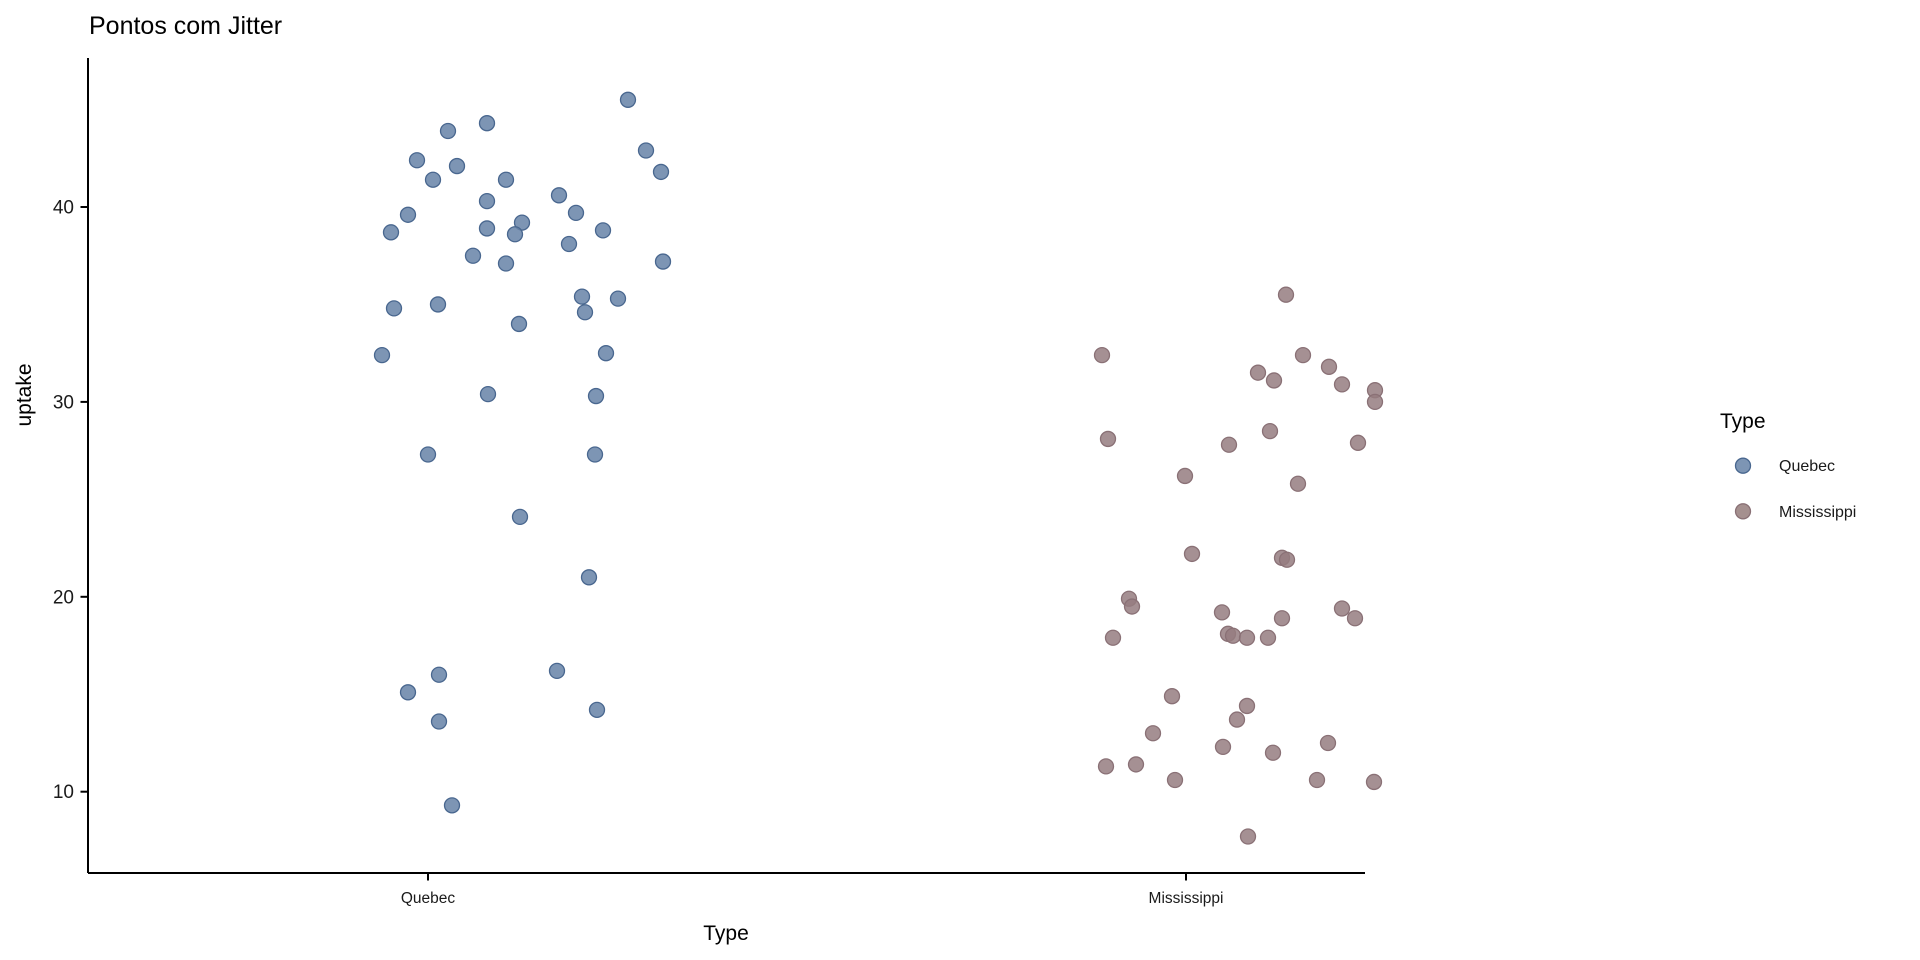 The width and height of the screenshot is (1920, 960). Describe the element at coordinates (1186, 898) in the screenshot. I see `x-tick-label-mississippi: Mississippi` at that location.